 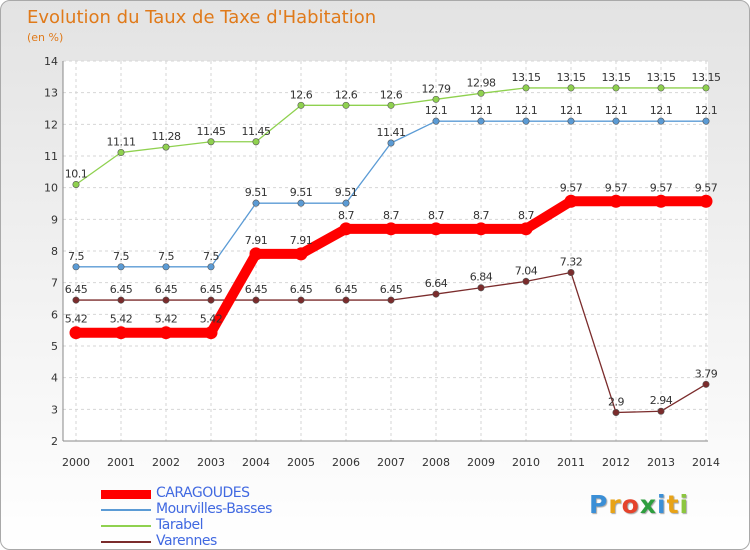 What do you see at coordinates (391, 94) in the screenshot?
I see `data-label-tarabel: 12.6` at bounding box center [391, 94].